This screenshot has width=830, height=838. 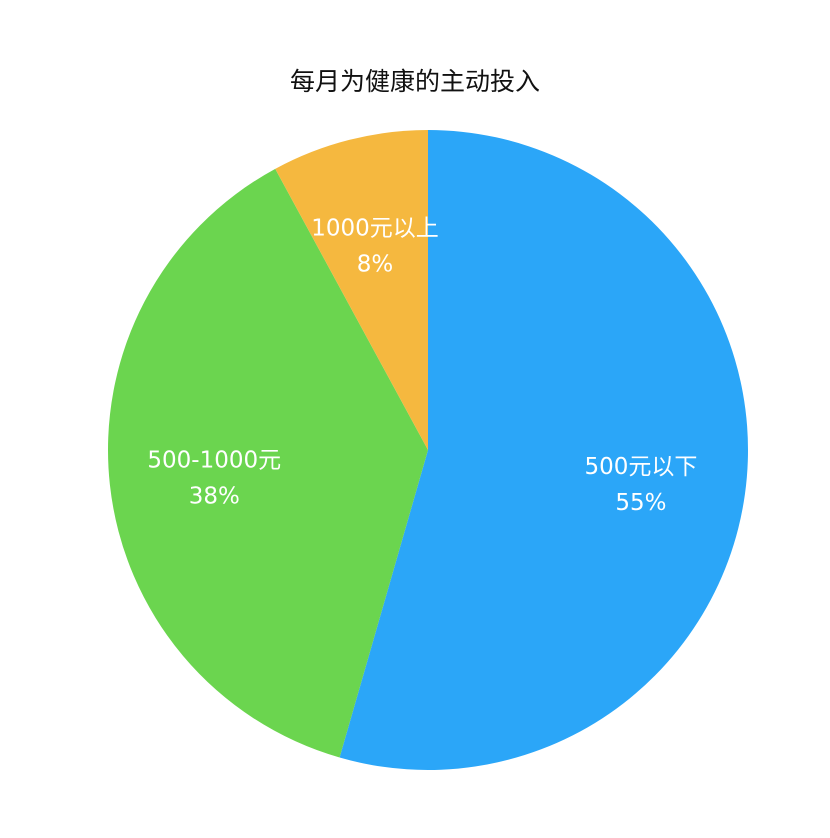 I want to click on slice-percent-label: 8%, so click(x=375, y=265).